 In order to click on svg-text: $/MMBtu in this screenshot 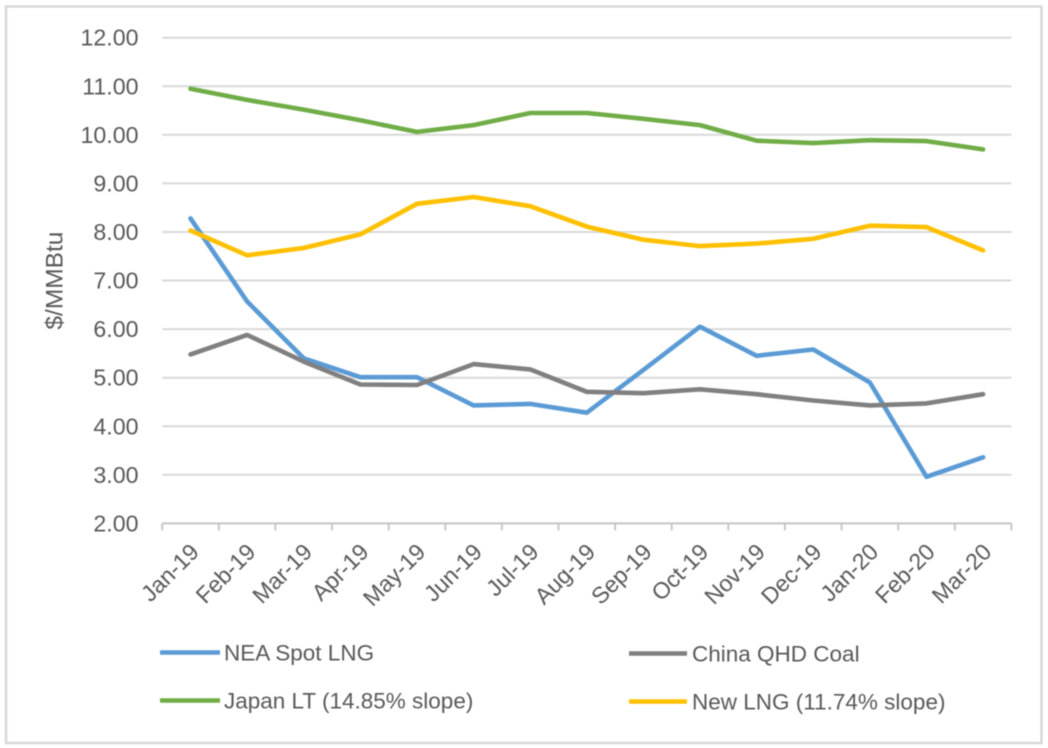, I will do `click(55, 281)`.